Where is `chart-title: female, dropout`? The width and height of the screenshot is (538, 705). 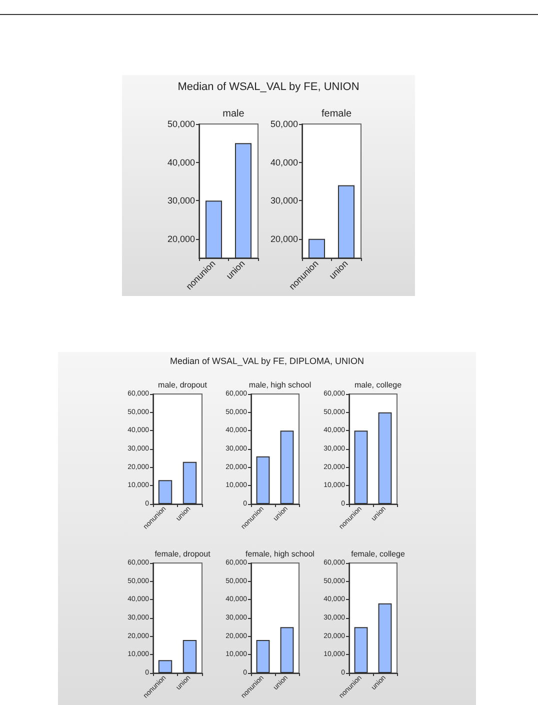 chart-title: female, dropout is located at coordinates (183, 554).